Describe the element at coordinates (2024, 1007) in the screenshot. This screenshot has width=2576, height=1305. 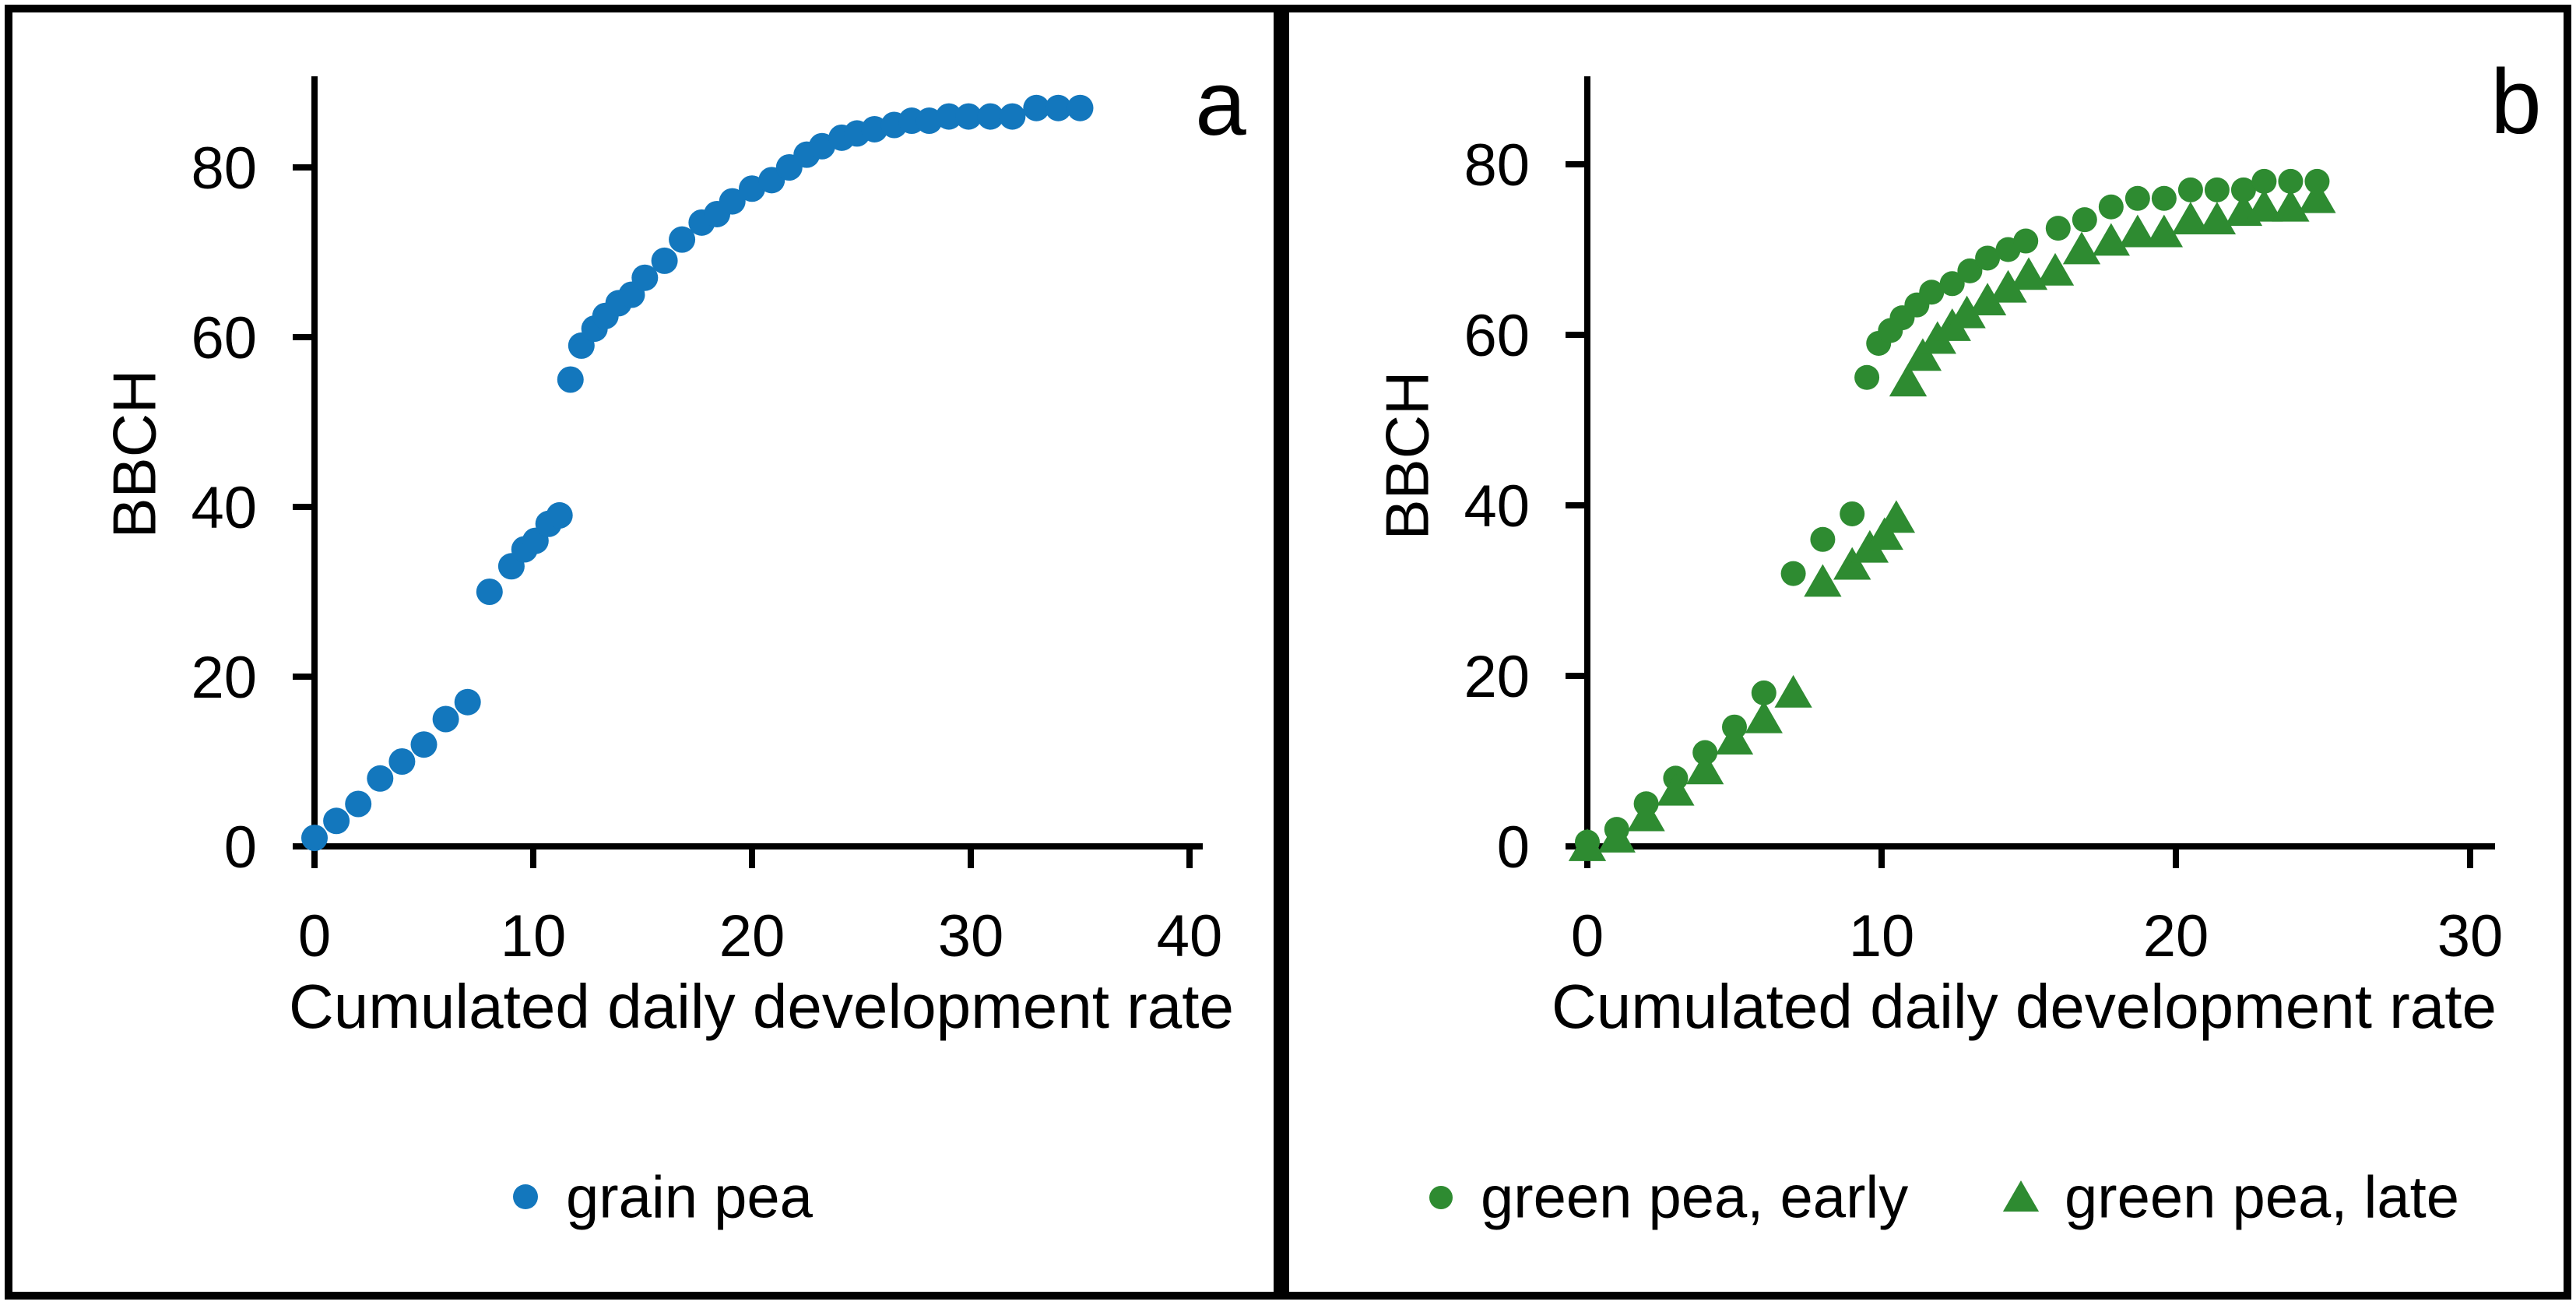
I see `x-axis-title-b: Cumulated daily development rate` at that location.